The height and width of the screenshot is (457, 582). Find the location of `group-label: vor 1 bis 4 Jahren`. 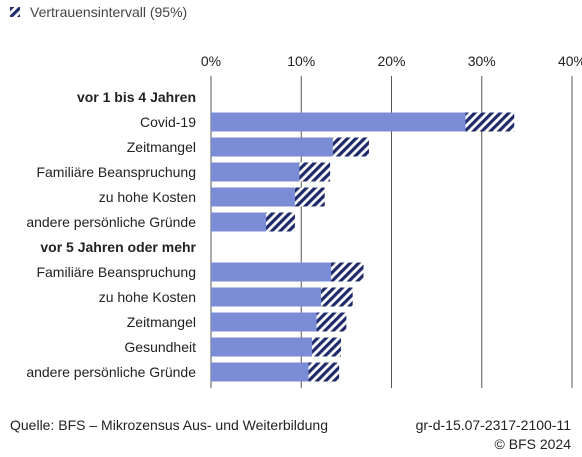

group-label: vor 1 bis 4 Jahren is located at coordinates (136, 97).